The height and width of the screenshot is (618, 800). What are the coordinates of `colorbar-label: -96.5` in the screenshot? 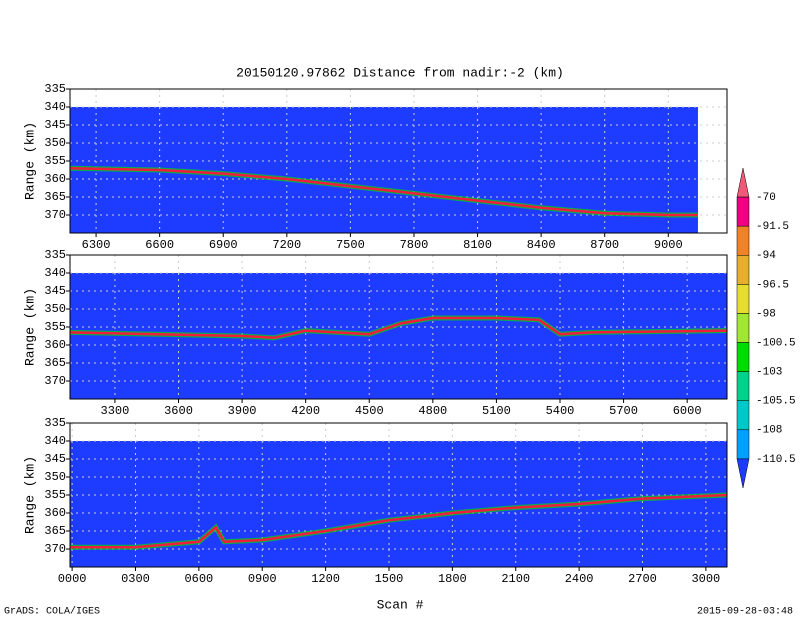 It's located at (772, 285).